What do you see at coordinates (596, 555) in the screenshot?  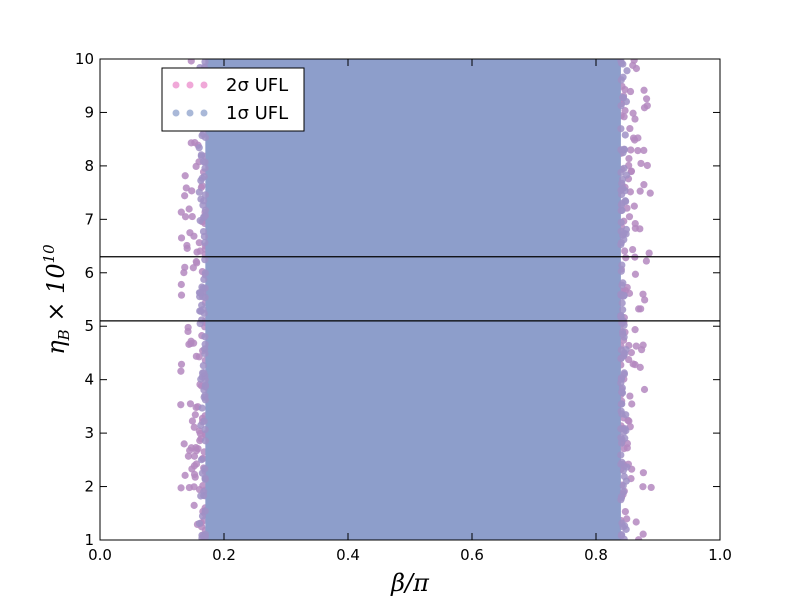 I see `x-tick-label: 0.8` at bounding box center [596, 555].